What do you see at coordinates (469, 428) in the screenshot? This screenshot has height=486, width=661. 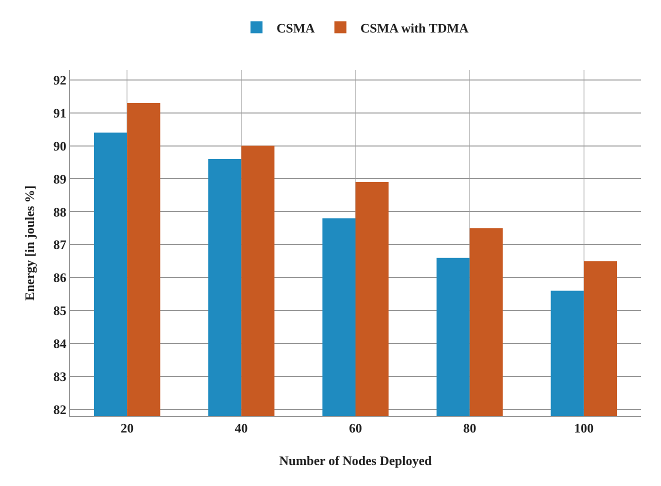 I see `x-tick-label: 80` at bounding box center [469, 428].